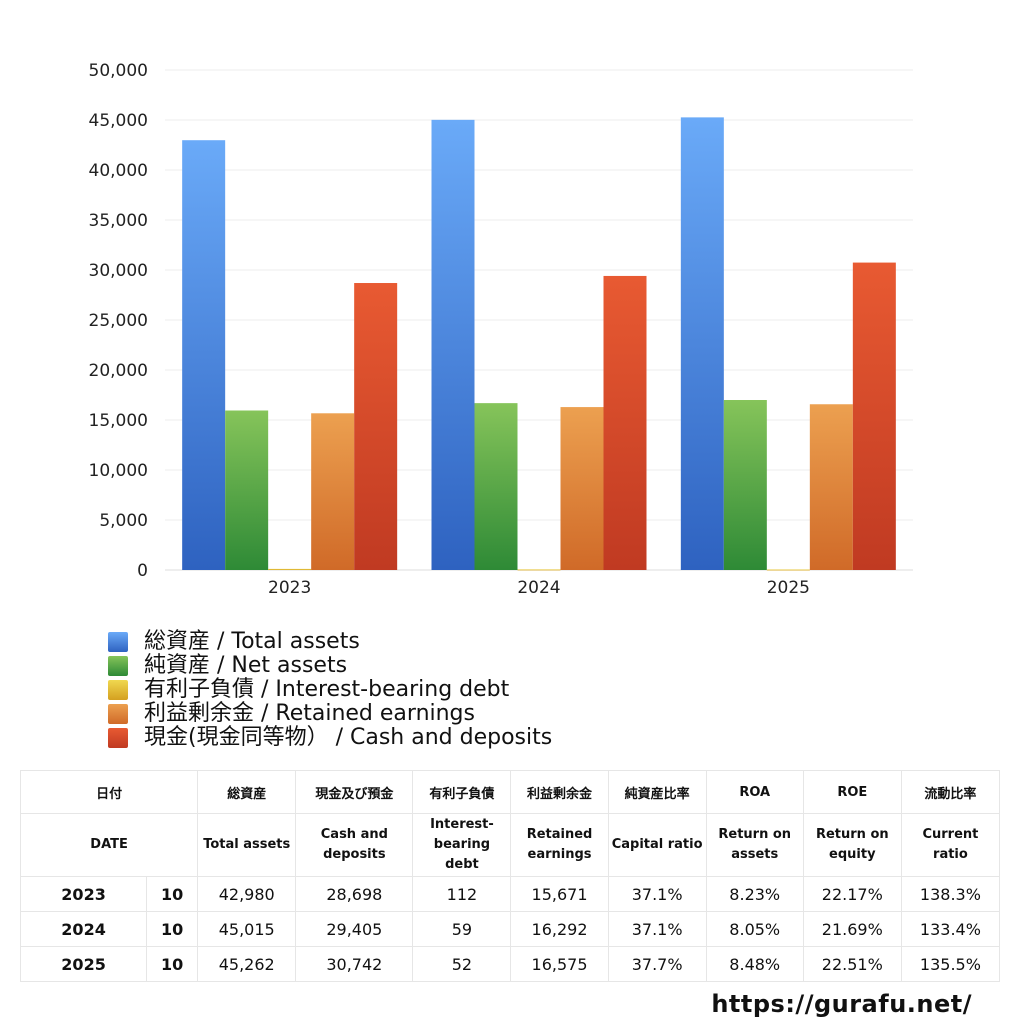 This screenshot has width=1024, height=1024. What do you see at coordinates (657, 964) in the screenshot?
I see `cell-capital-ratio: 37.7%` at bounding box center [657, 964].